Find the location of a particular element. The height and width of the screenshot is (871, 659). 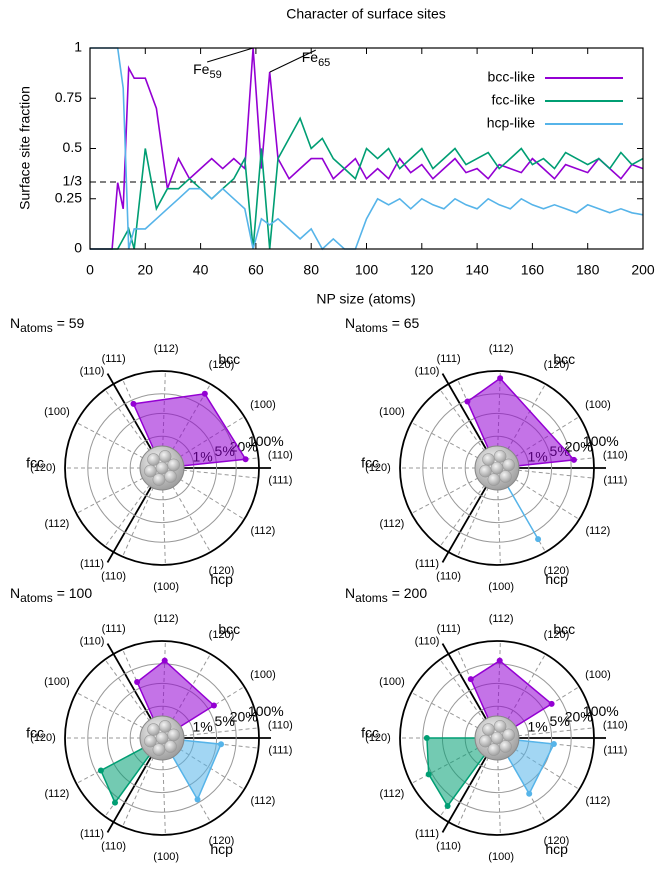

chart-title: Character of surface sites is located at coordinates (366, 14).